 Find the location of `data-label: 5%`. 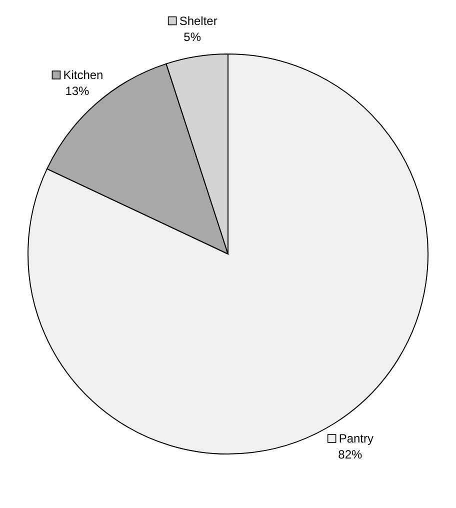

data-label: 5% is located at coordinates (193, 37).